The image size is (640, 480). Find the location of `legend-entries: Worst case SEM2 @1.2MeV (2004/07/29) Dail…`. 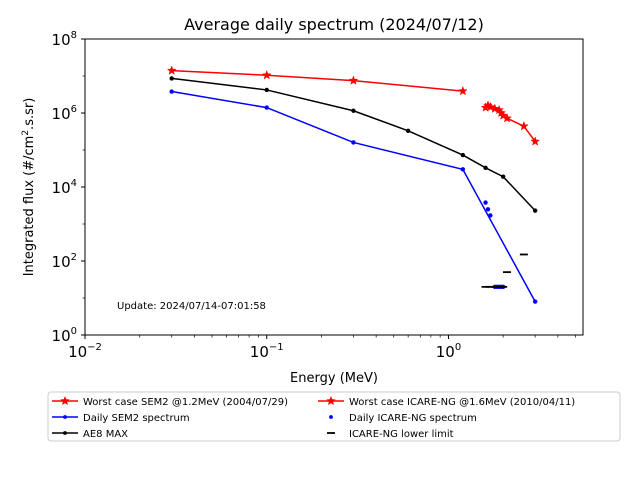

legend-entries: Worst case SEM2 @1.2MeV (2004/07/29) Dail… is located at coordinates (313, 417).